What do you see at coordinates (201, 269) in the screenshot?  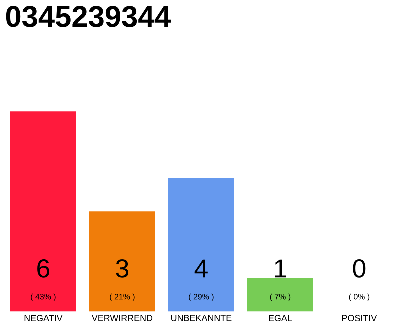 I see `data-label: 4` at bounding box center [201, 269].